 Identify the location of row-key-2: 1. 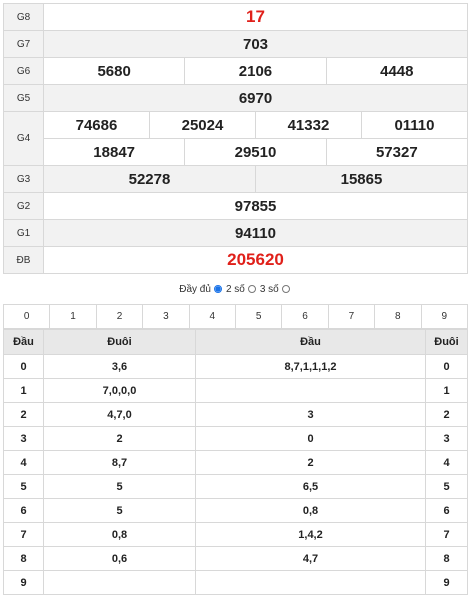
(446, 390).